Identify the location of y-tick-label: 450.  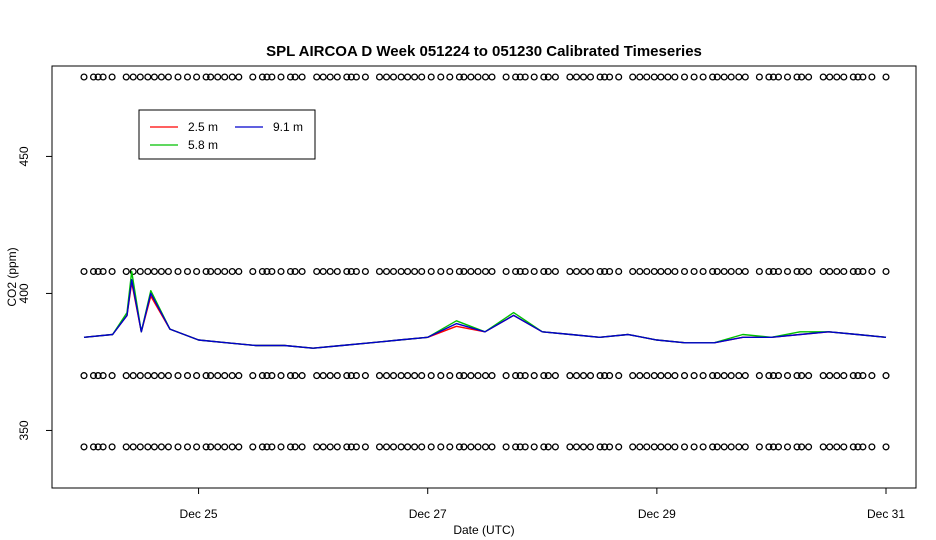
(24, 156).